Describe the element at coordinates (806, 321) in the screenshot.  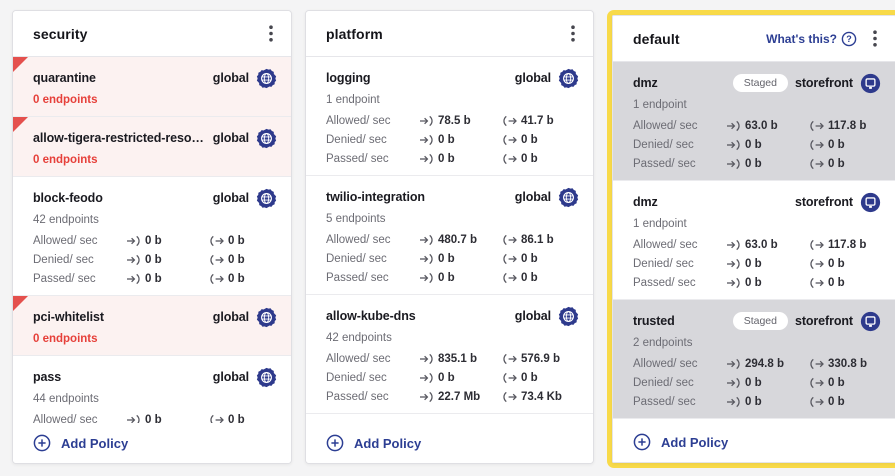
I see `policy-scope: Staged storefront` at that location.